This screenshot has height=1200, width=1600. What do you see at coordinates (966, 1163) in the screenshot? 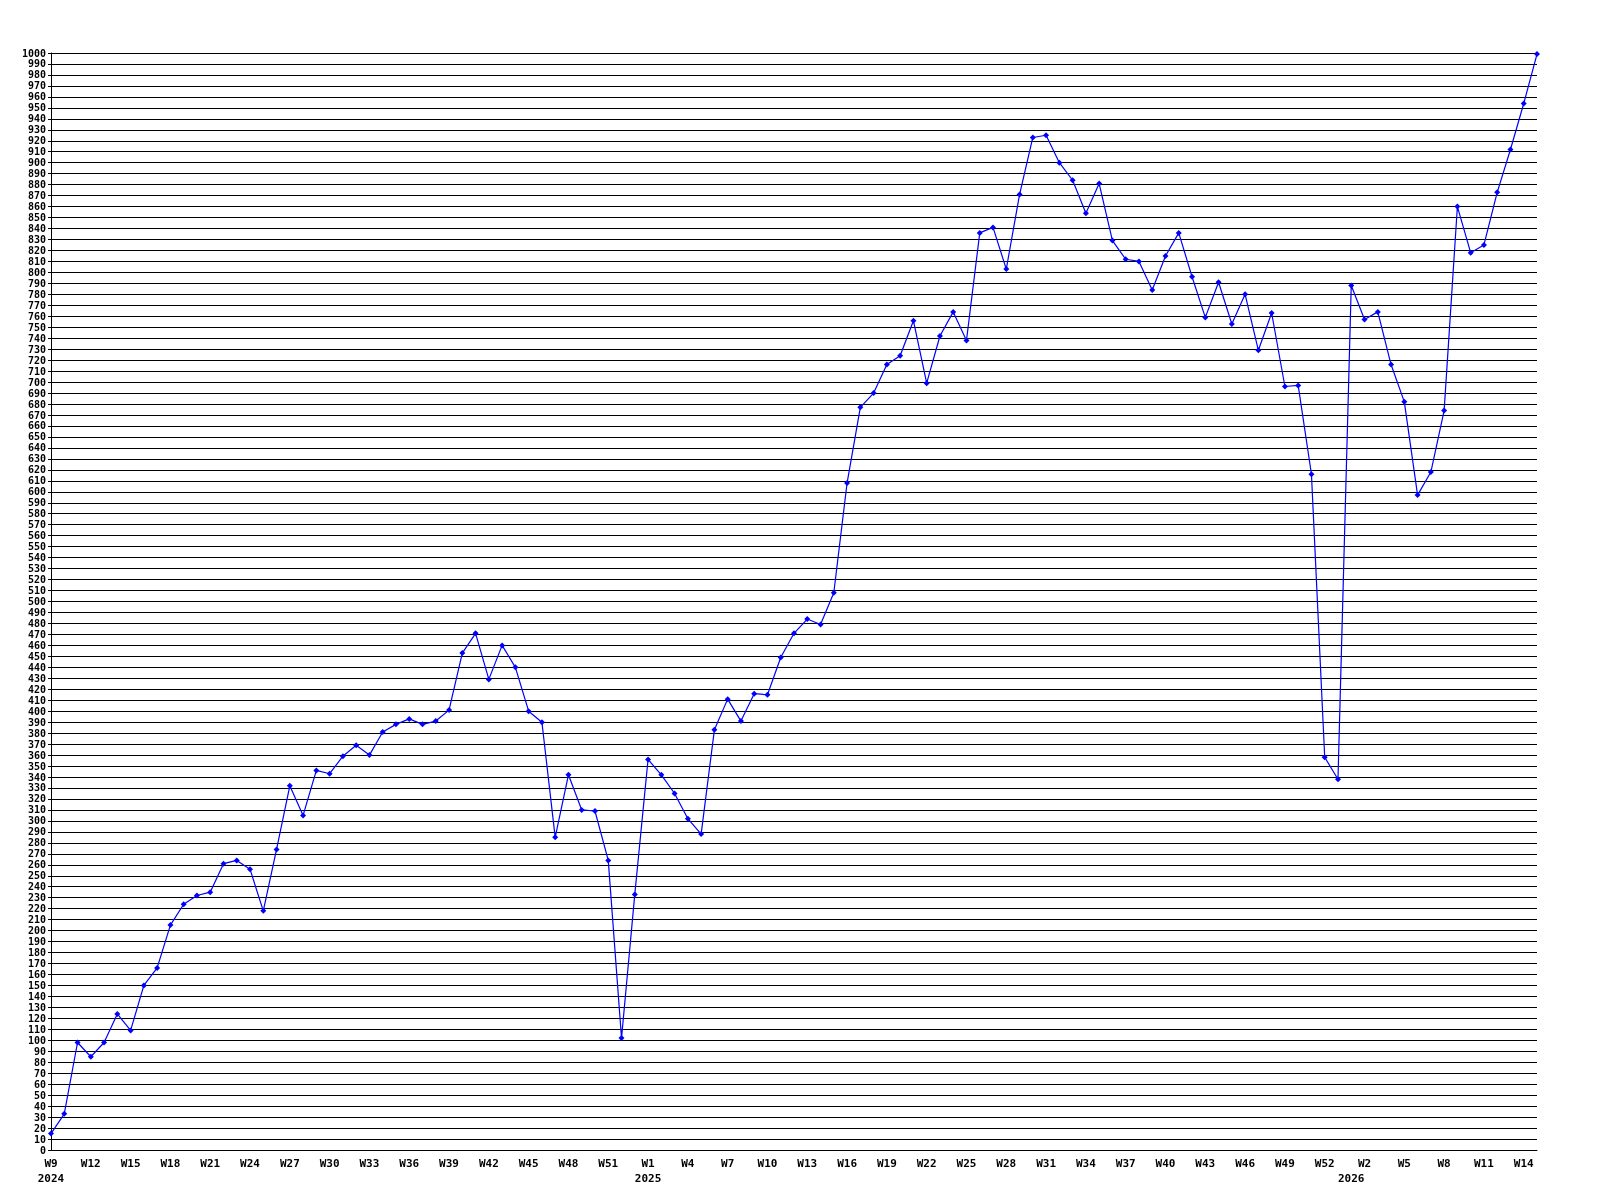
I see `x-tick-label: W25` at bounding box center [966, 1163].